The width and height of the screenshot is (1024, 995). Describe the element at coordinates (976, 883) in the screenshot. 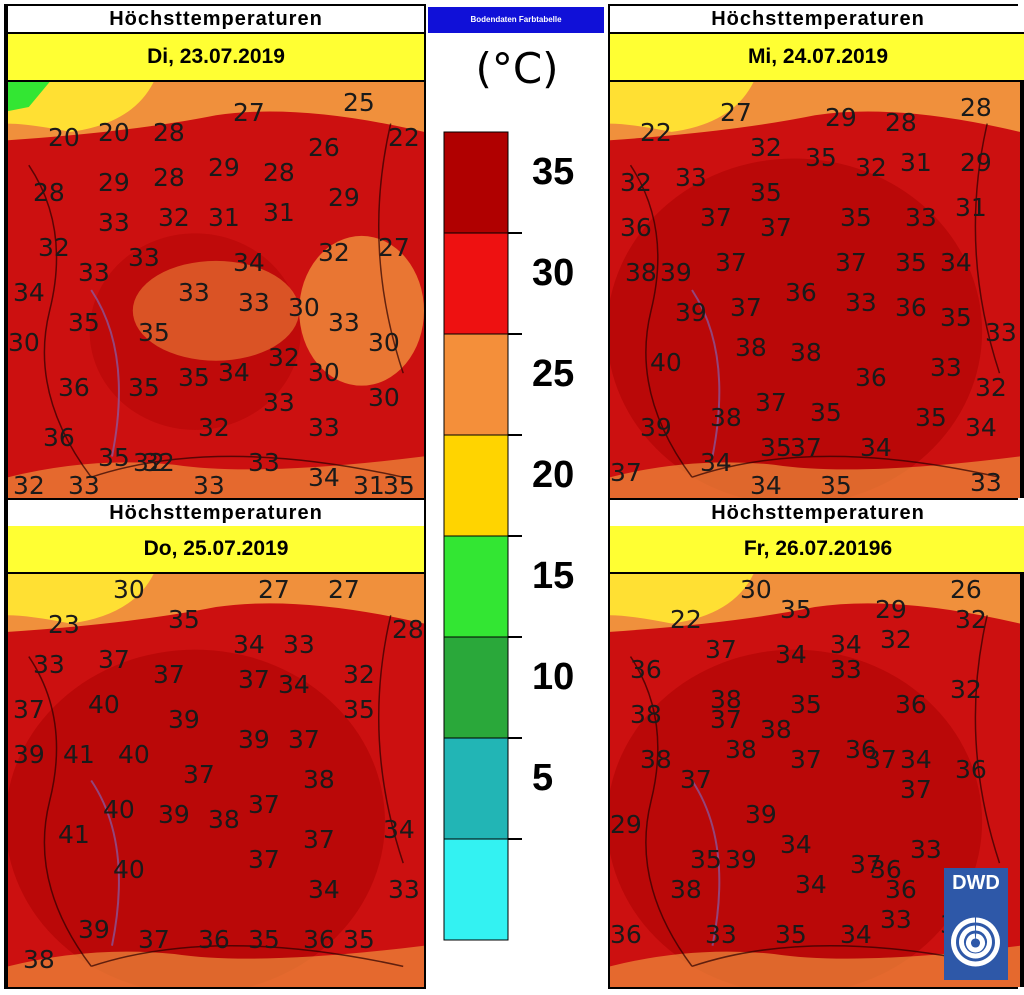

I see `dwd-logo-text: DWD` at that location.